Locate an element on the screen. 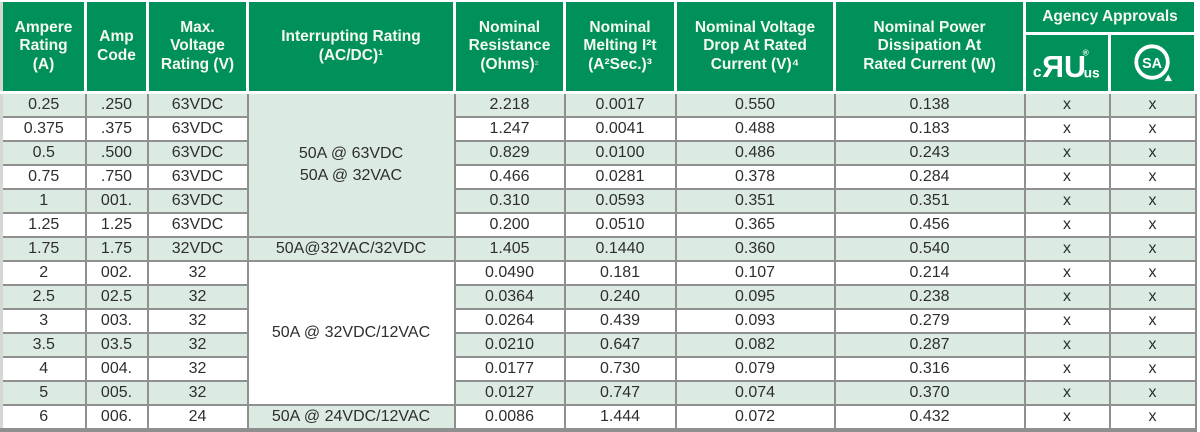 The image size is (1200, 432). cell-power-dissipation: 0.243 is located at coordinates (930, 152).